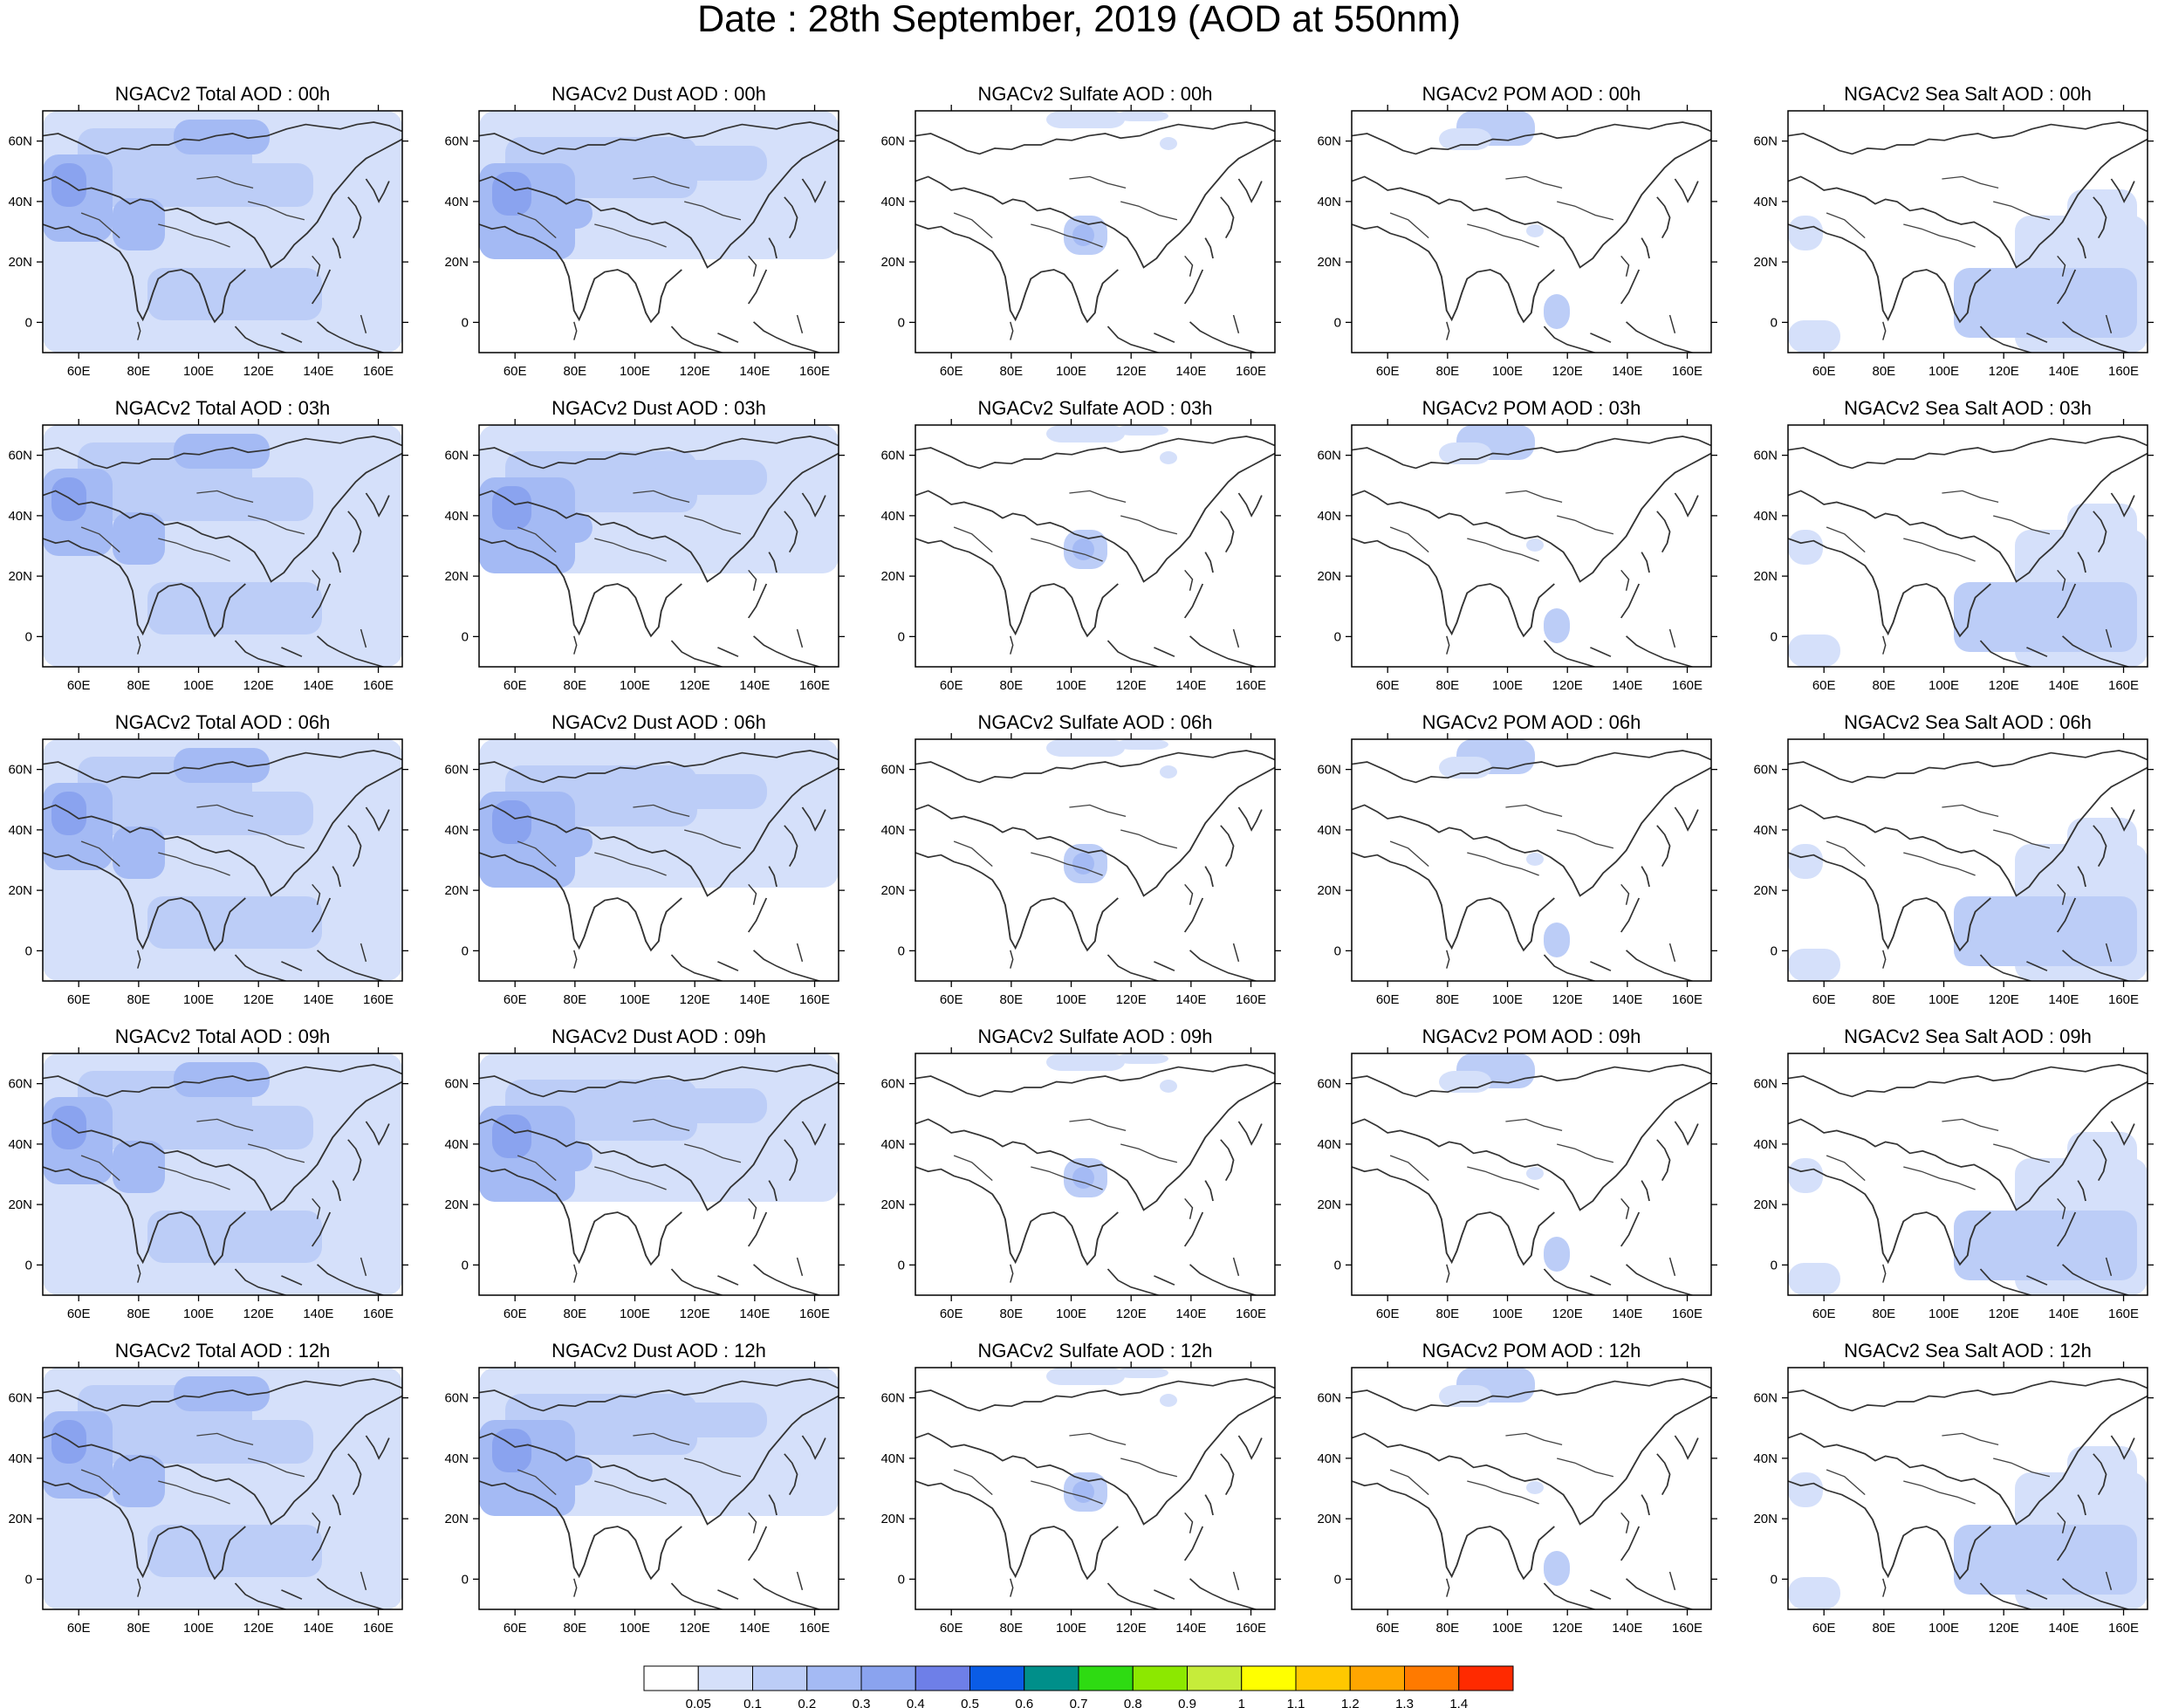  I want to click on colorbar-label: 0.2, so click(807, 1702).